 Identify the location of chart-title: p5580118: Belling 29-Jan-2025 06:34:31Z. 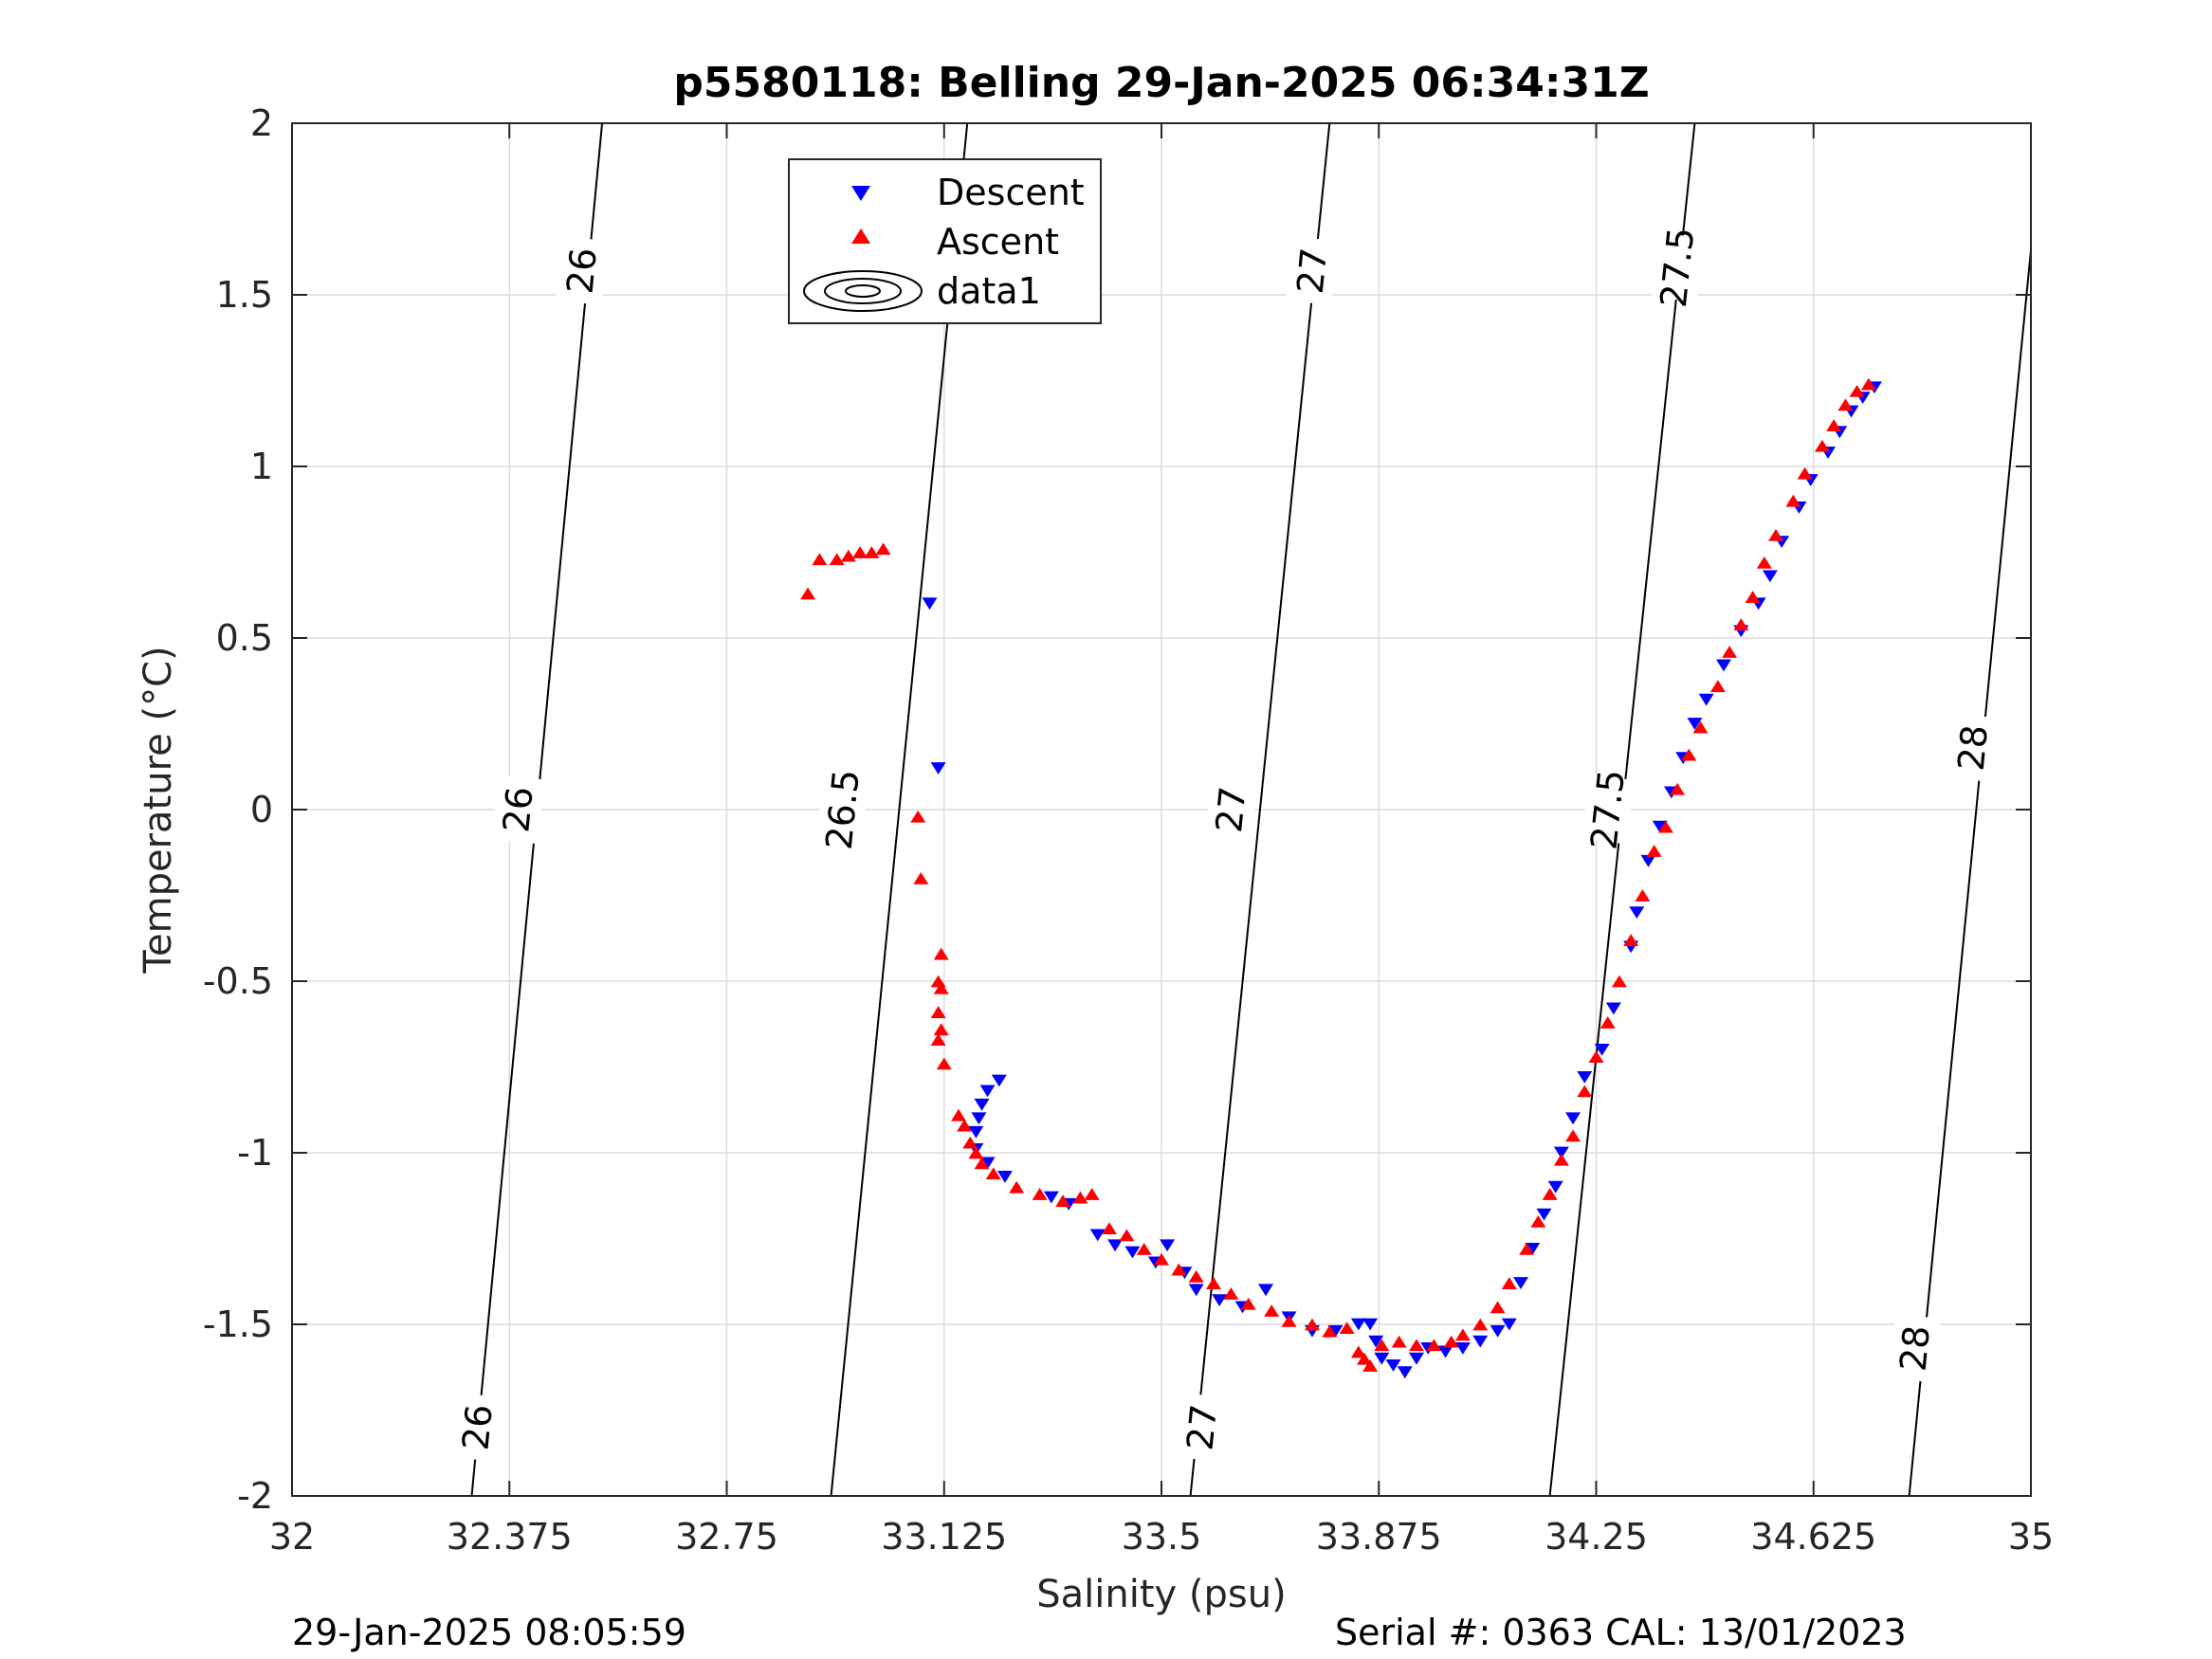
(1161, 83).